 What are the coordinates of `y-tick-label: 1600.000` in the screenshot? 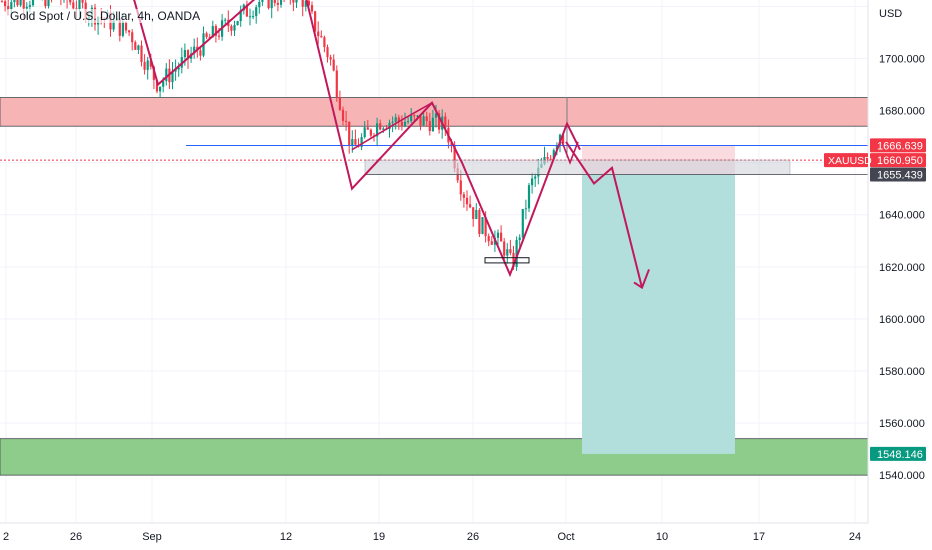 It's located at (902, 320).